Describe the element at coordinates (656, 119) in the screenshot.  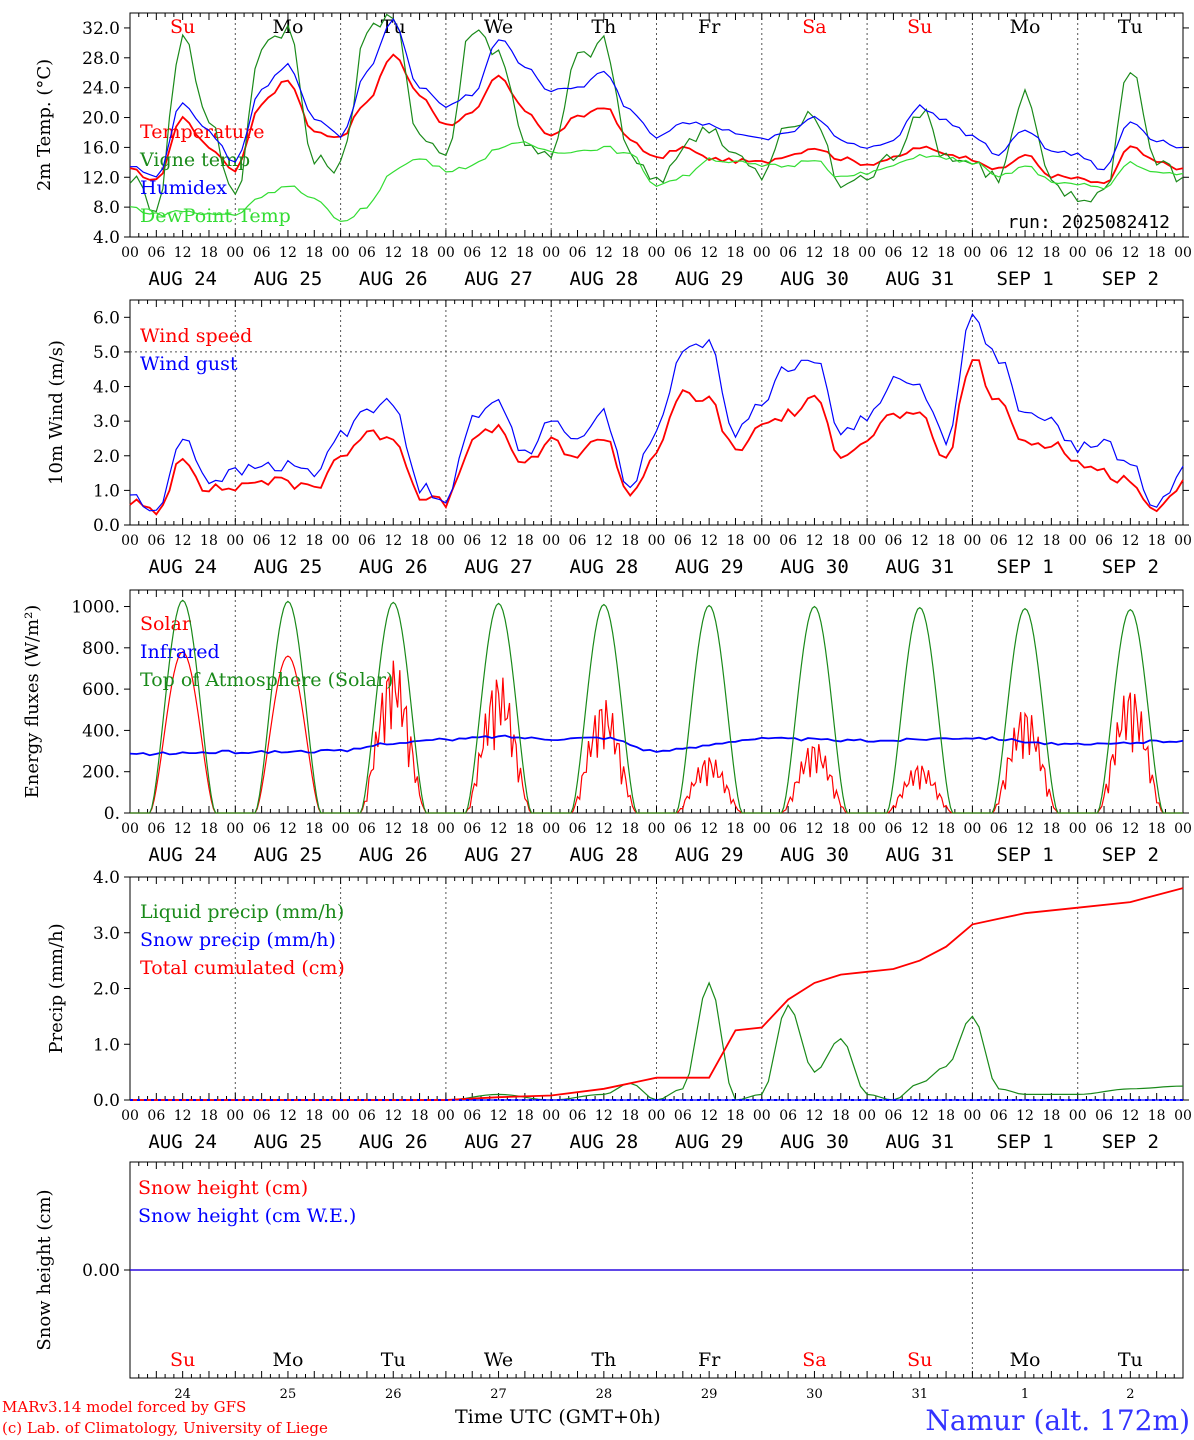
I see `series-line-temperature` at that location.